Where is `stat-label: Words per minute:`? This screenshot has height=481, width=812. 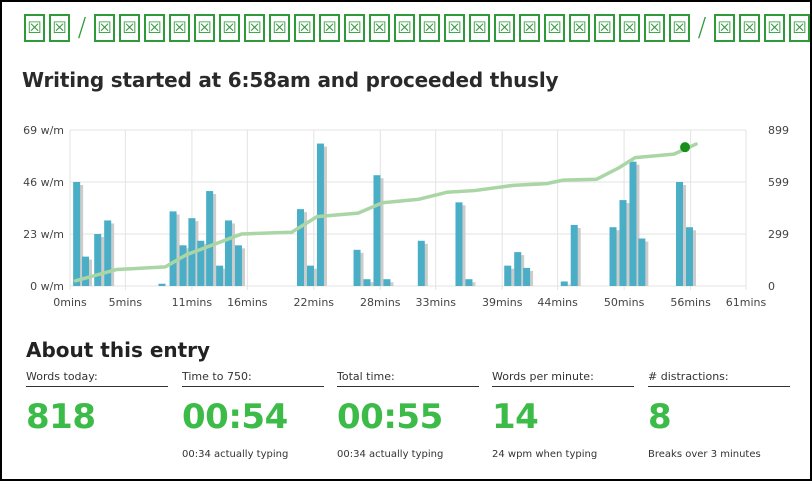 stat-label: Words per minute: is located at coordinates (563, 378).